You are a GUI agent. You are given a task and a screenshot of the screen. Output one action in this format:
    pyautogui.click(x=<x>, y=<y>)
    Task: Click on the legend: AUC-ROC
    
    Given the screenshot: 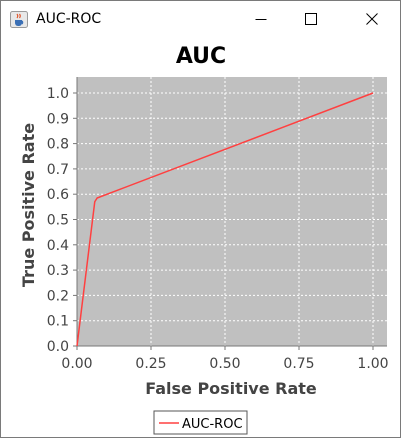 What is the action you would take?
    pyautogui.click(x=200, y=422)
    